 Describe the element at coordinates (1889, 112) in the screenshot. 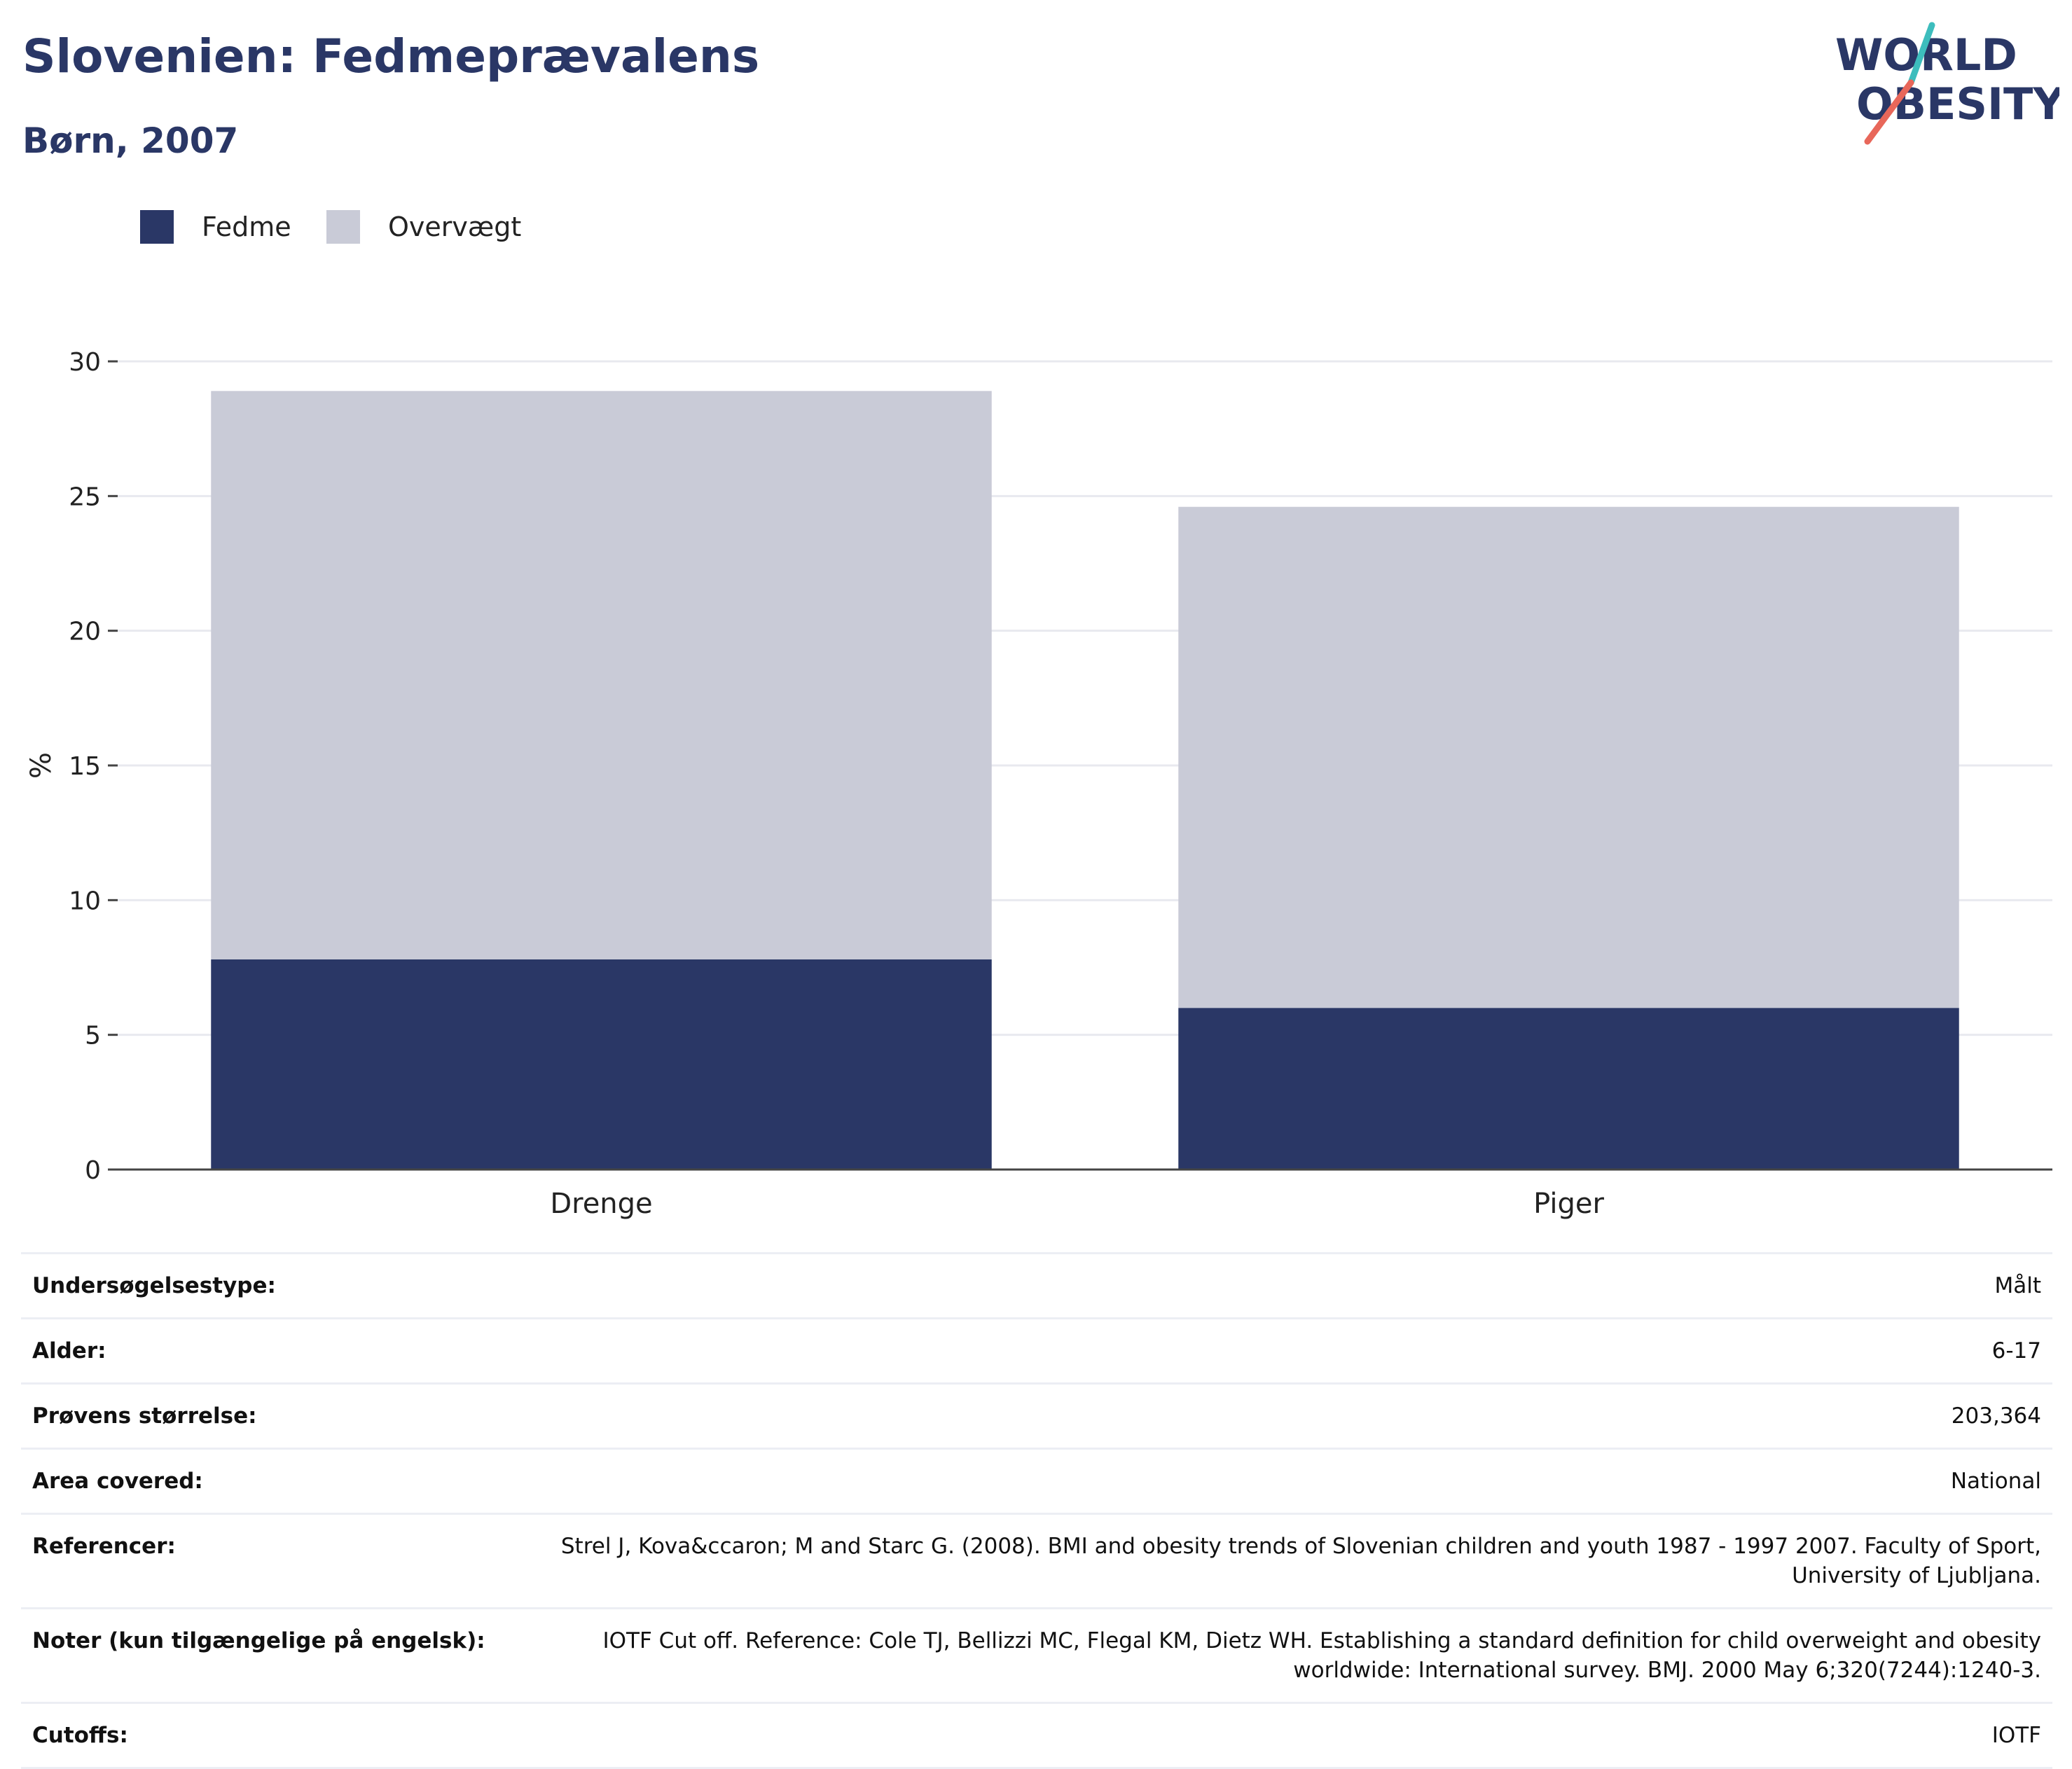

I see `logo-coral-slash` at that location.